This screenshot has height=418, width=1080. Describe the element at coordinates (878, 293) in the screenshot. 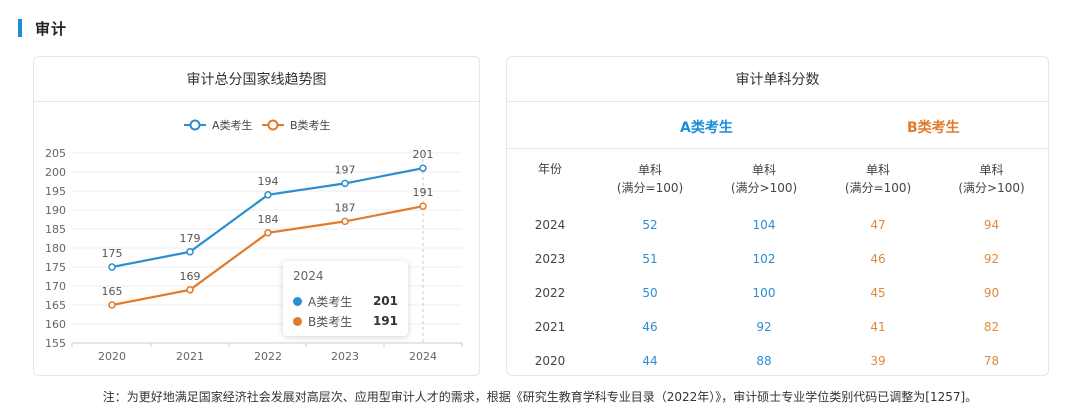

I see `cell-b-100: 45` at that location.